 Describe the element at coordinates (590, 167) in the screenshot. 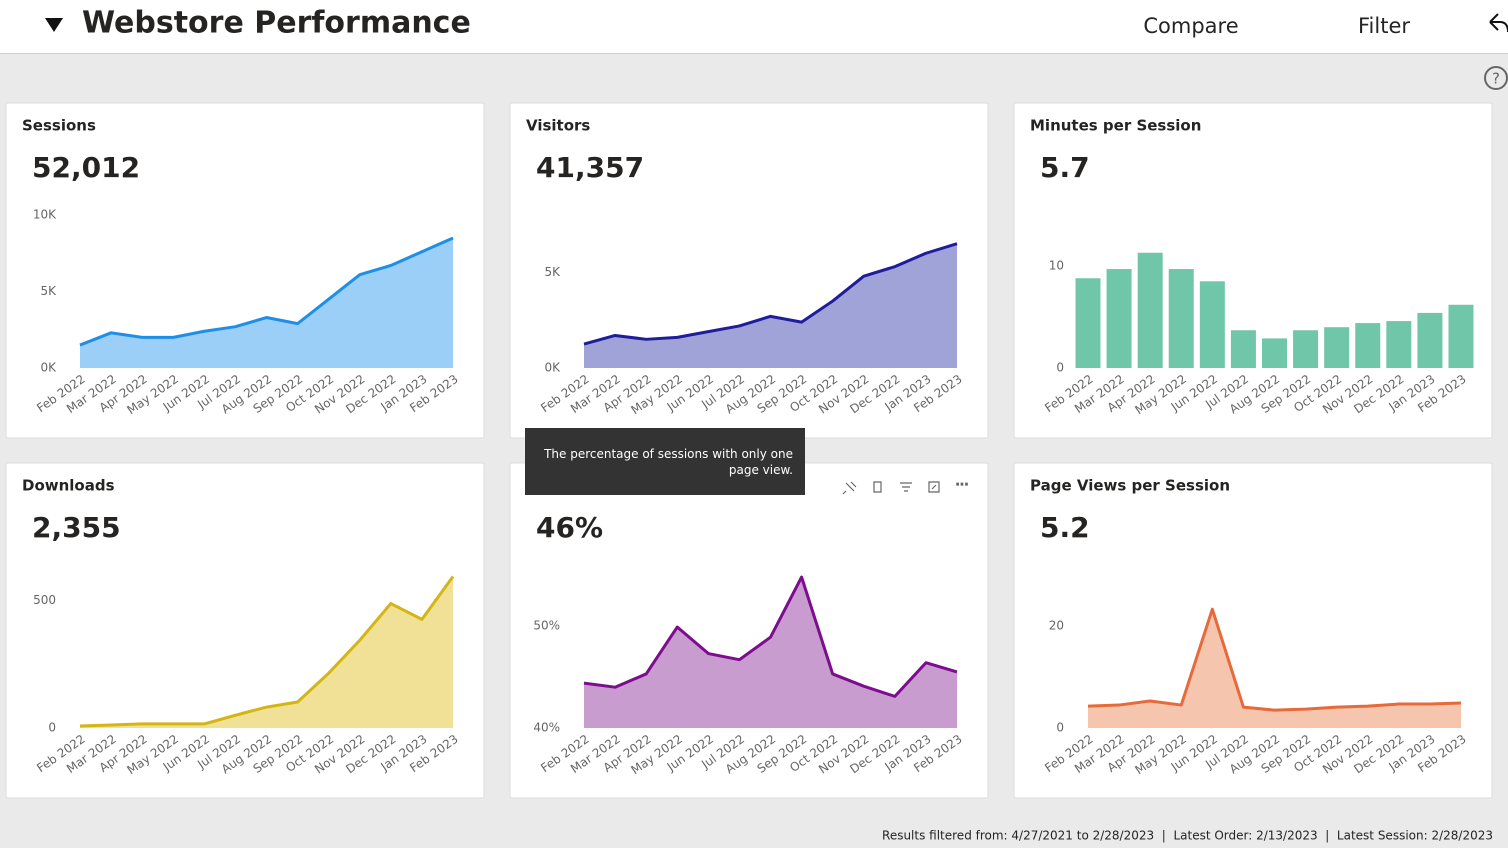

I see `kpi-value: 41,357` at that location.